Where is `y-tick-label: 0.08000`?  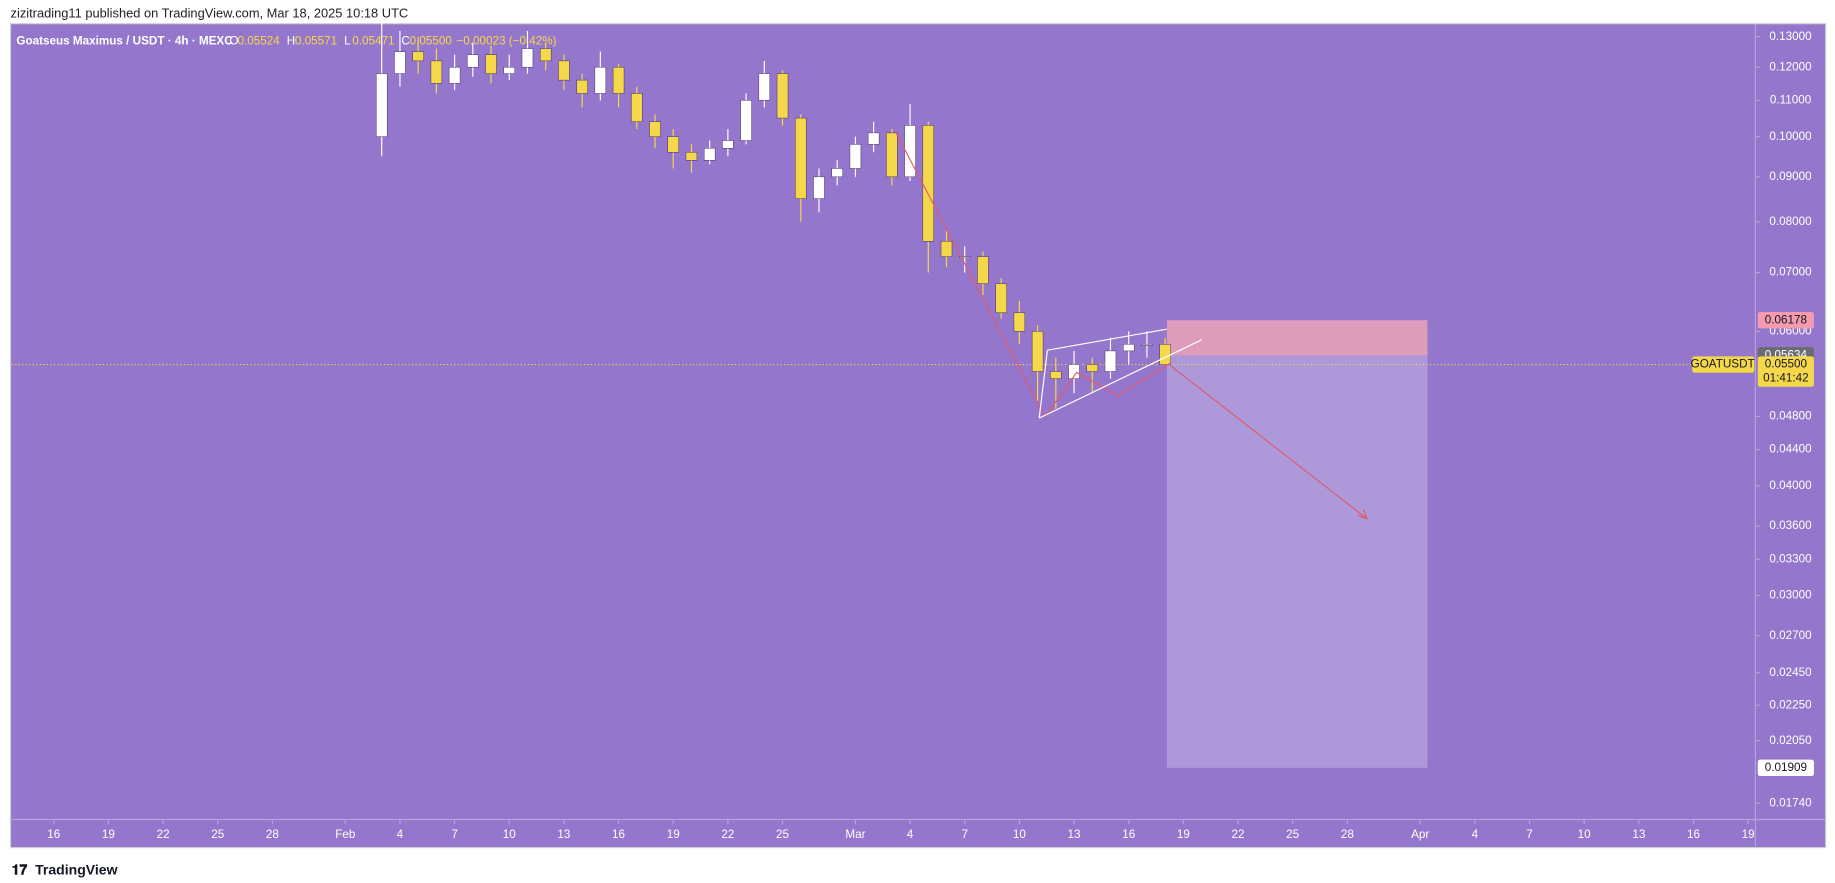
y-tick-label: 0.08000 is located at coordinates (1790, 221).